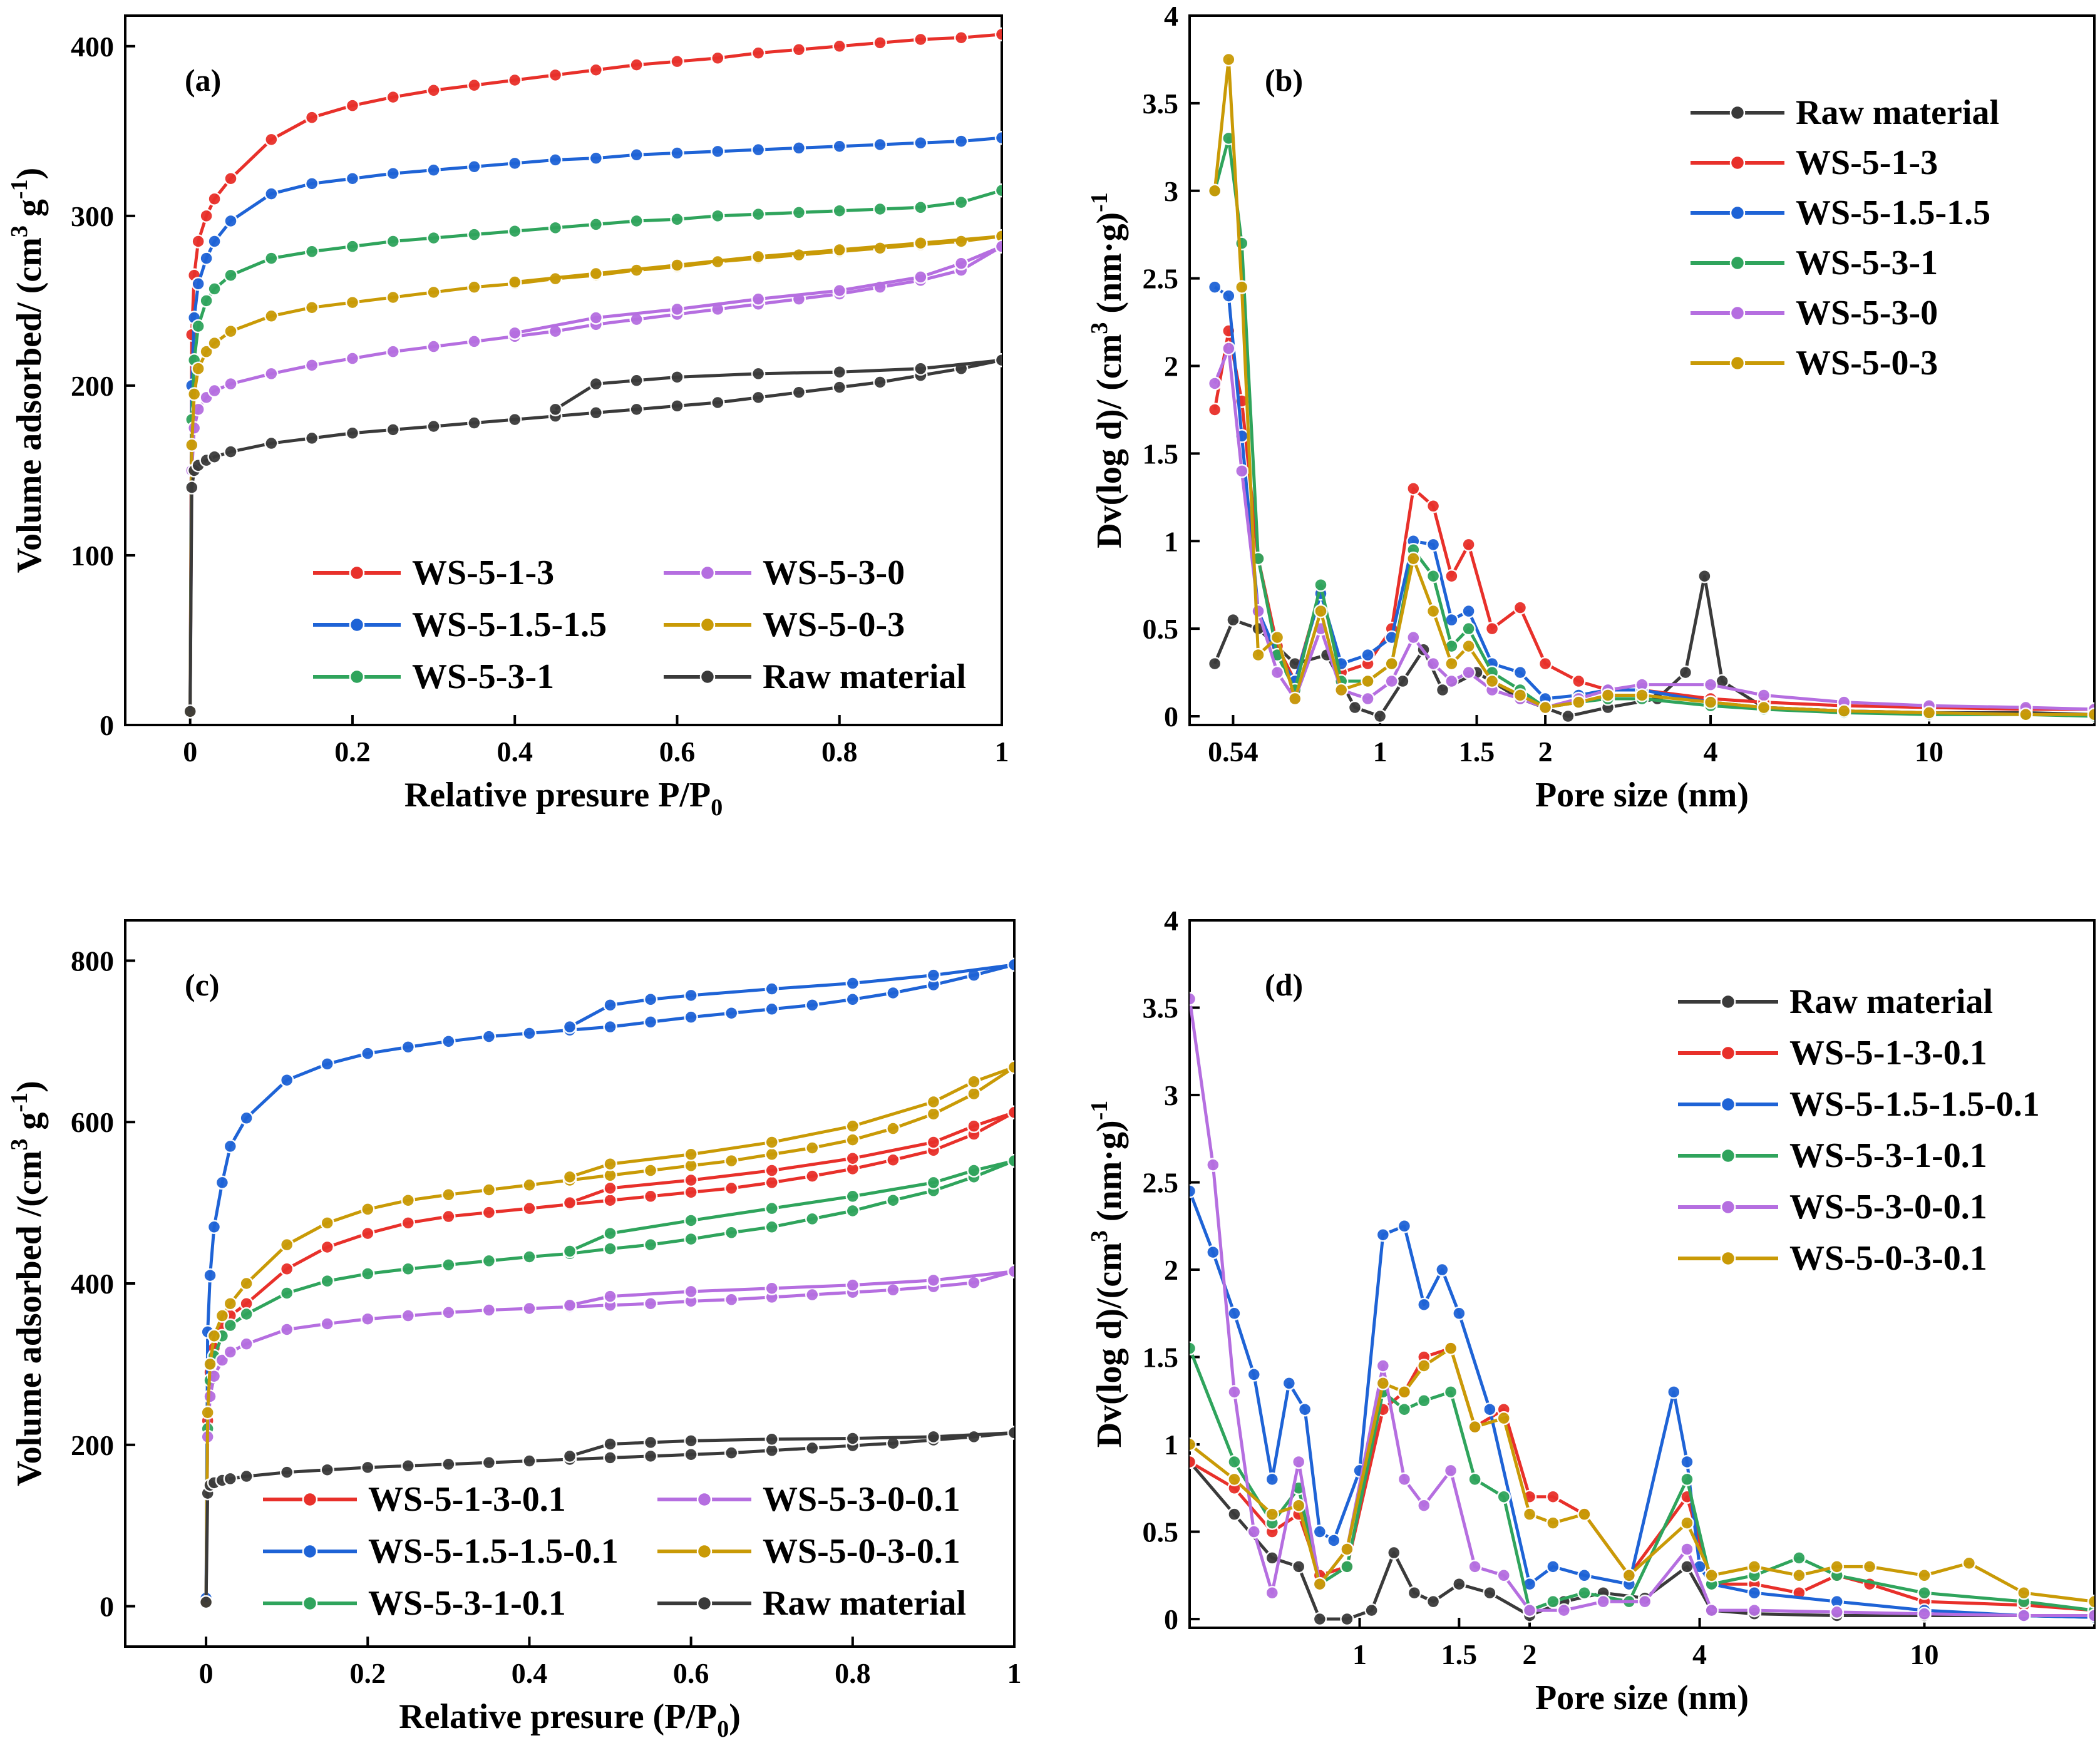 The height and width of the screenshot is (1743, 2100). What do you see at coordinates (788, 1288) in the screenshot?
I see `series-ws-5-3-0-0.1-desorption` at bounding box center [788, 1288].